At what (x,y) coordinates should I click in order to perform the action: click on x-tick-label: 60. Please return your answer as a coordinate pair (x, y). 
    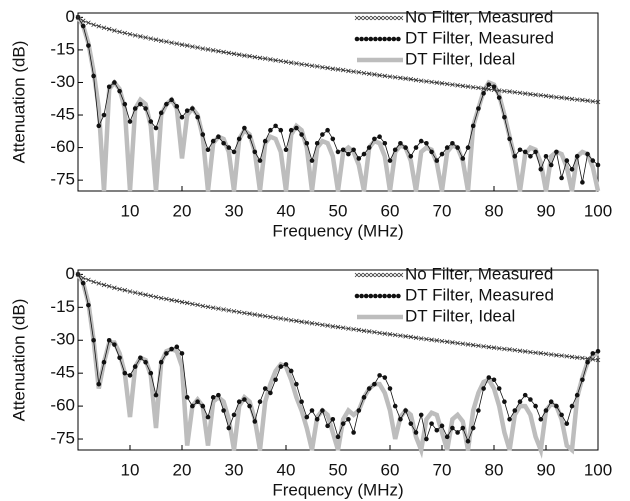
    Looking at the image, I should click on (390, 210).